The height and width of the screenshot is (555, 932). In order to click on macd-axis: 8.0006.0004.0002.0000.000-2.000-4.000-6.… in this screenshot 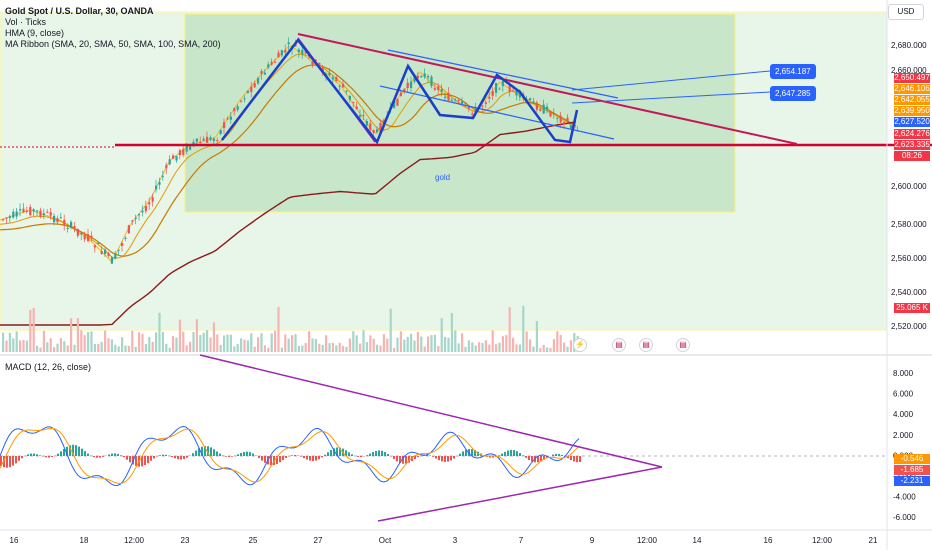, I will do `click(904, 445)`.